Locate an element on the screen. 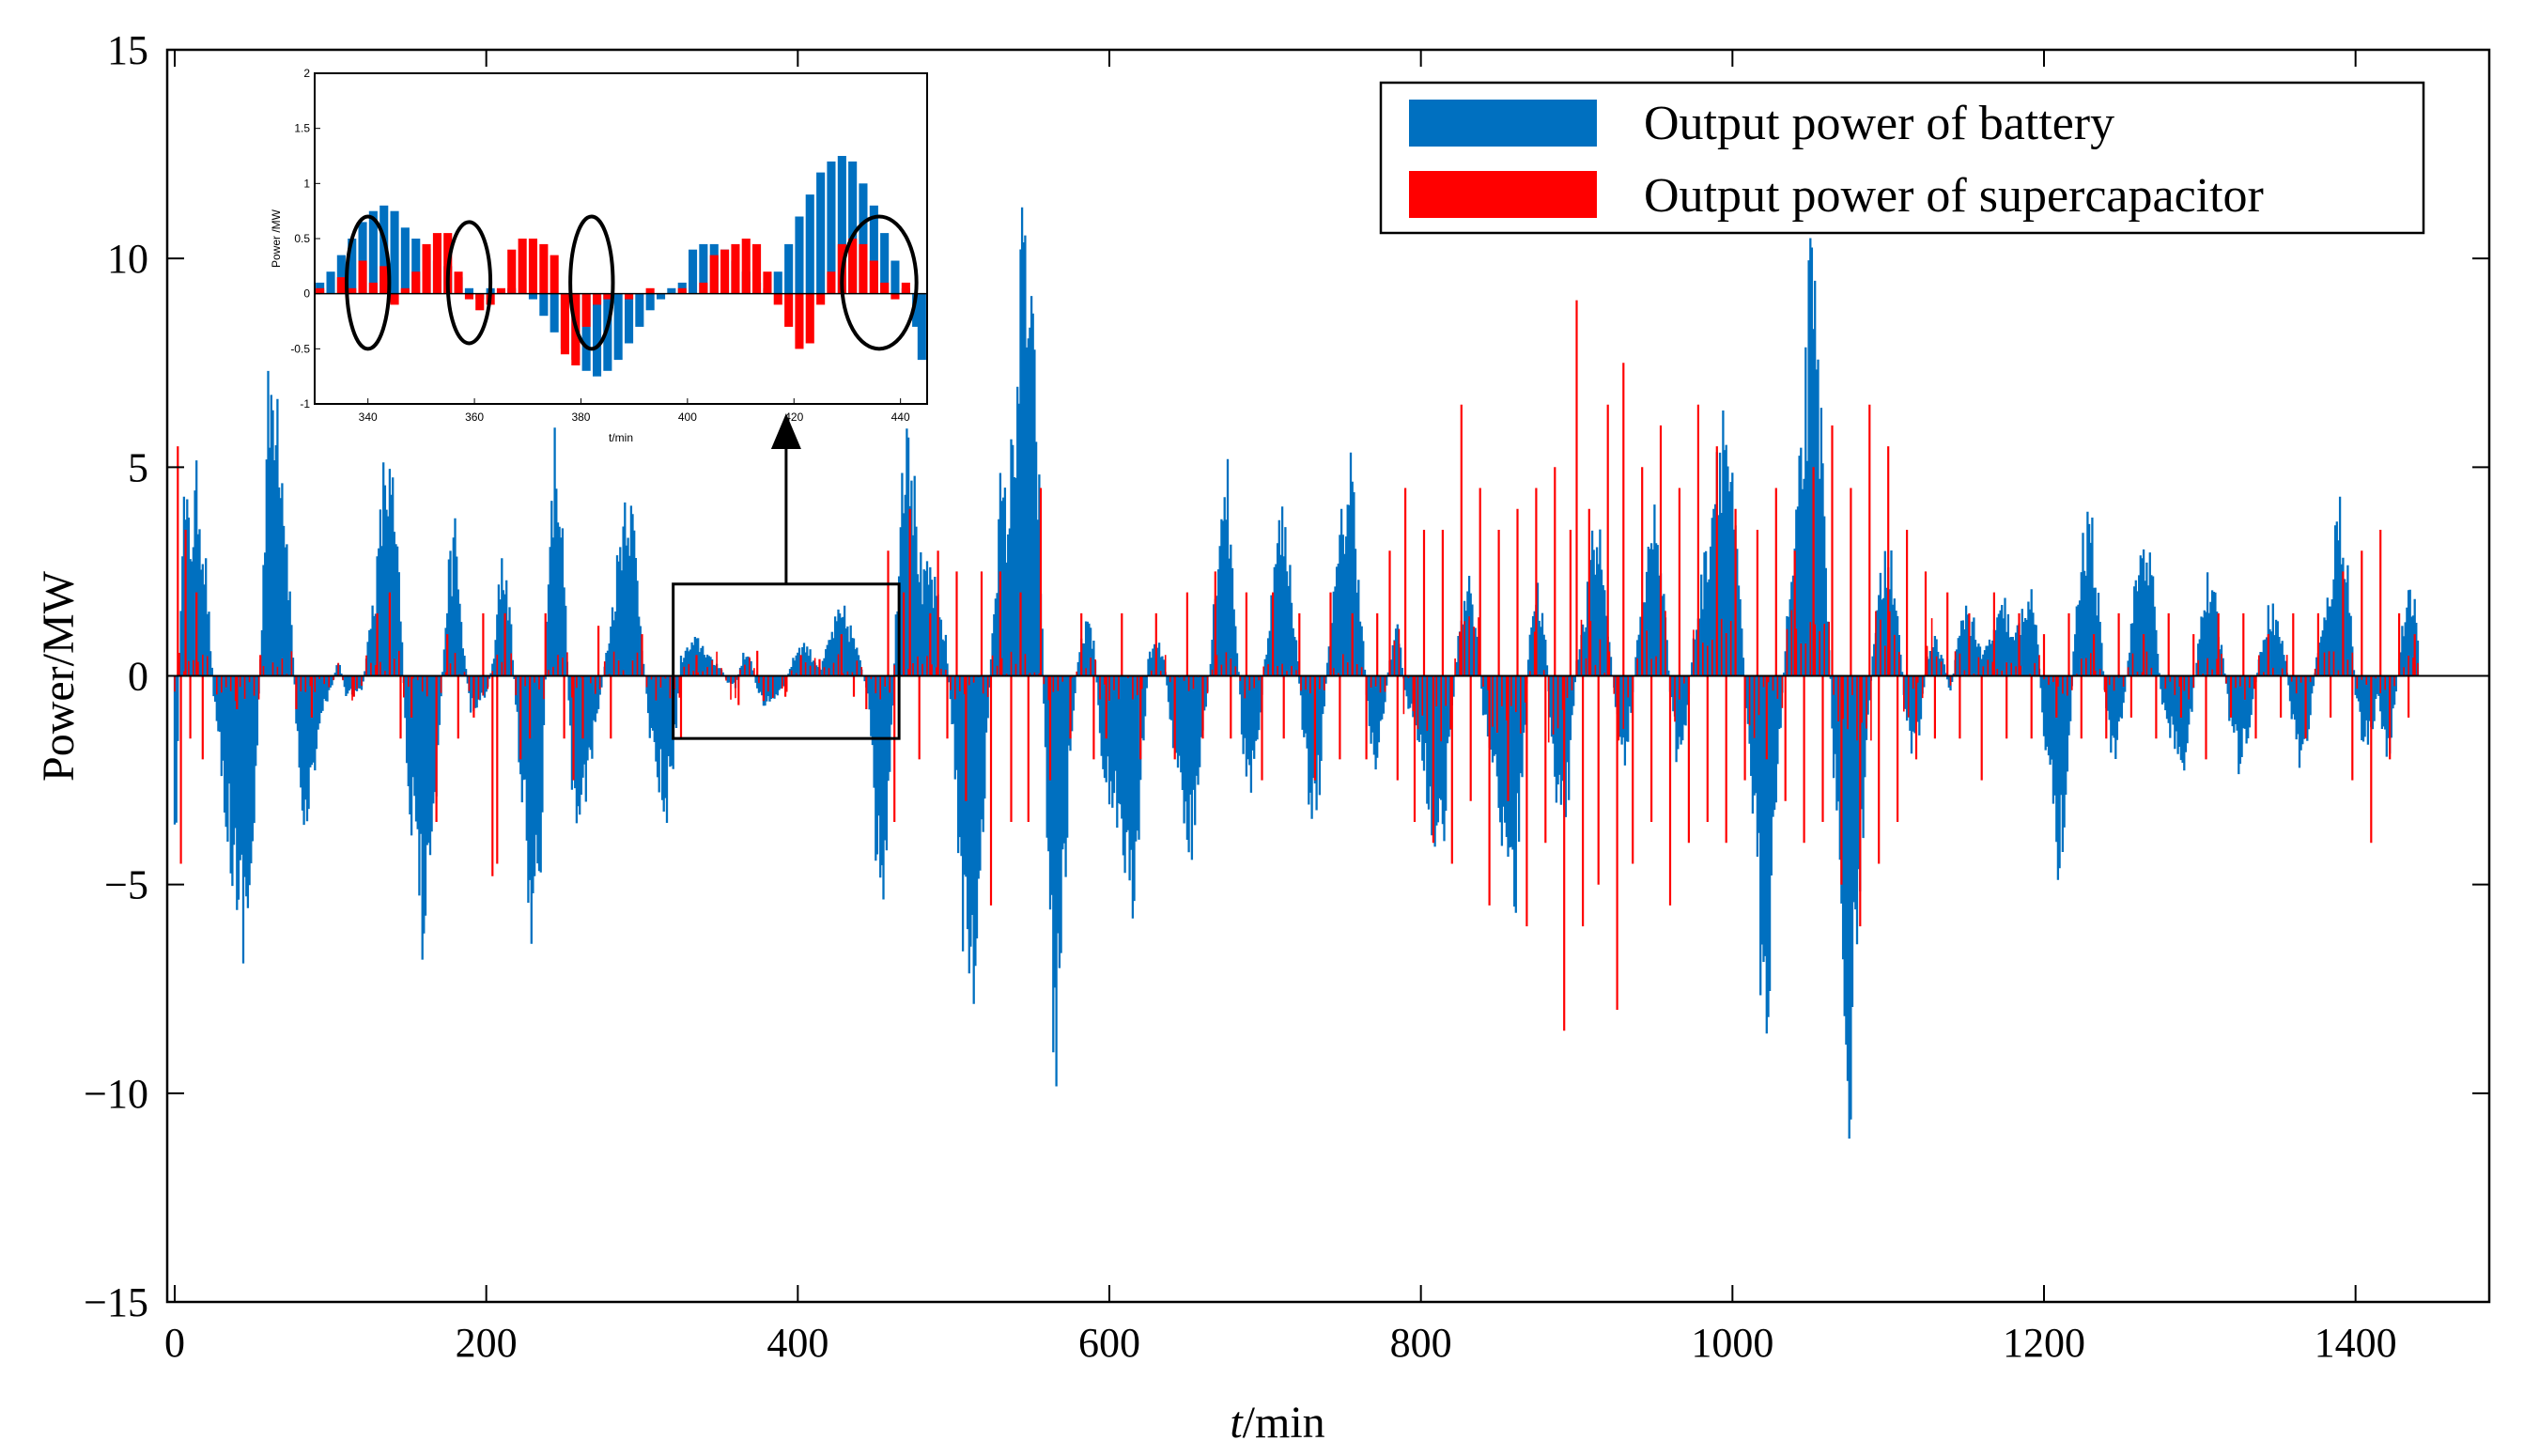 The width and height of the screenshot is (2524, 1456). zoom-arrow-head is located at coordinates (785, 431).